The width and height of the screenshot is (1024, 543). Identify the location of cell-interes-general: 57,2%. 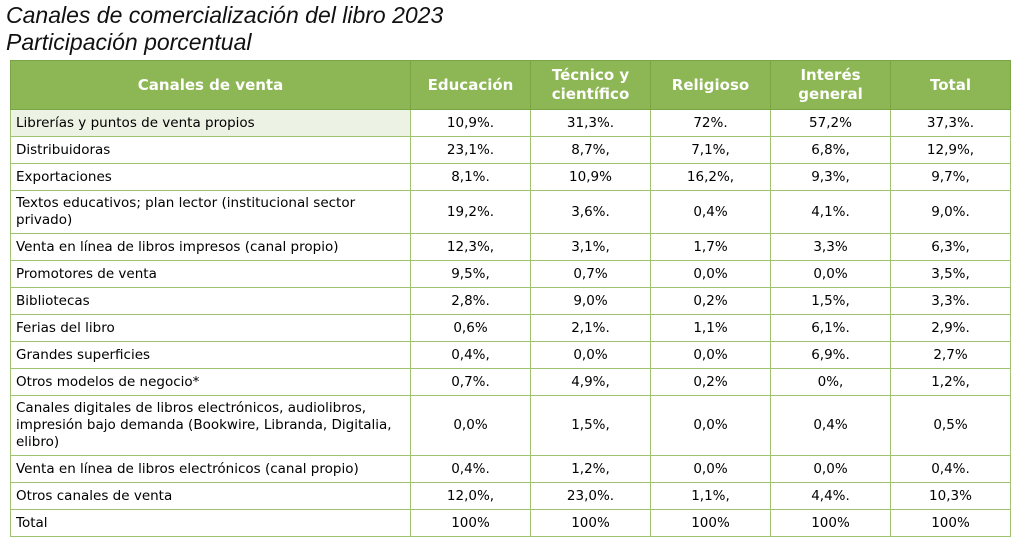
(830, 123).